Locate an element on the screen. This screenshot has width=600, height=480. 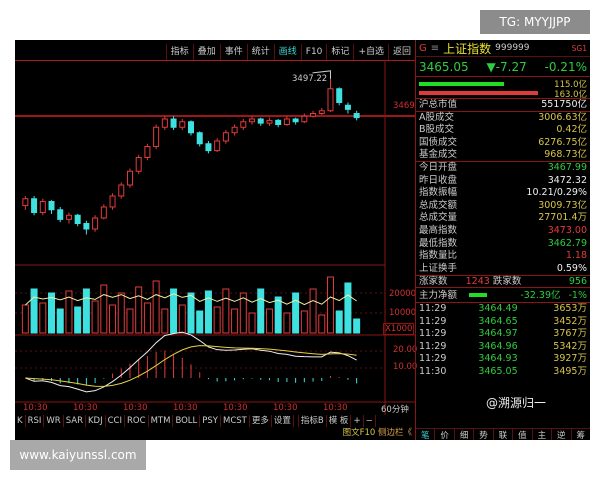
time-label: 10:30 is located at coordinates (335, 408).